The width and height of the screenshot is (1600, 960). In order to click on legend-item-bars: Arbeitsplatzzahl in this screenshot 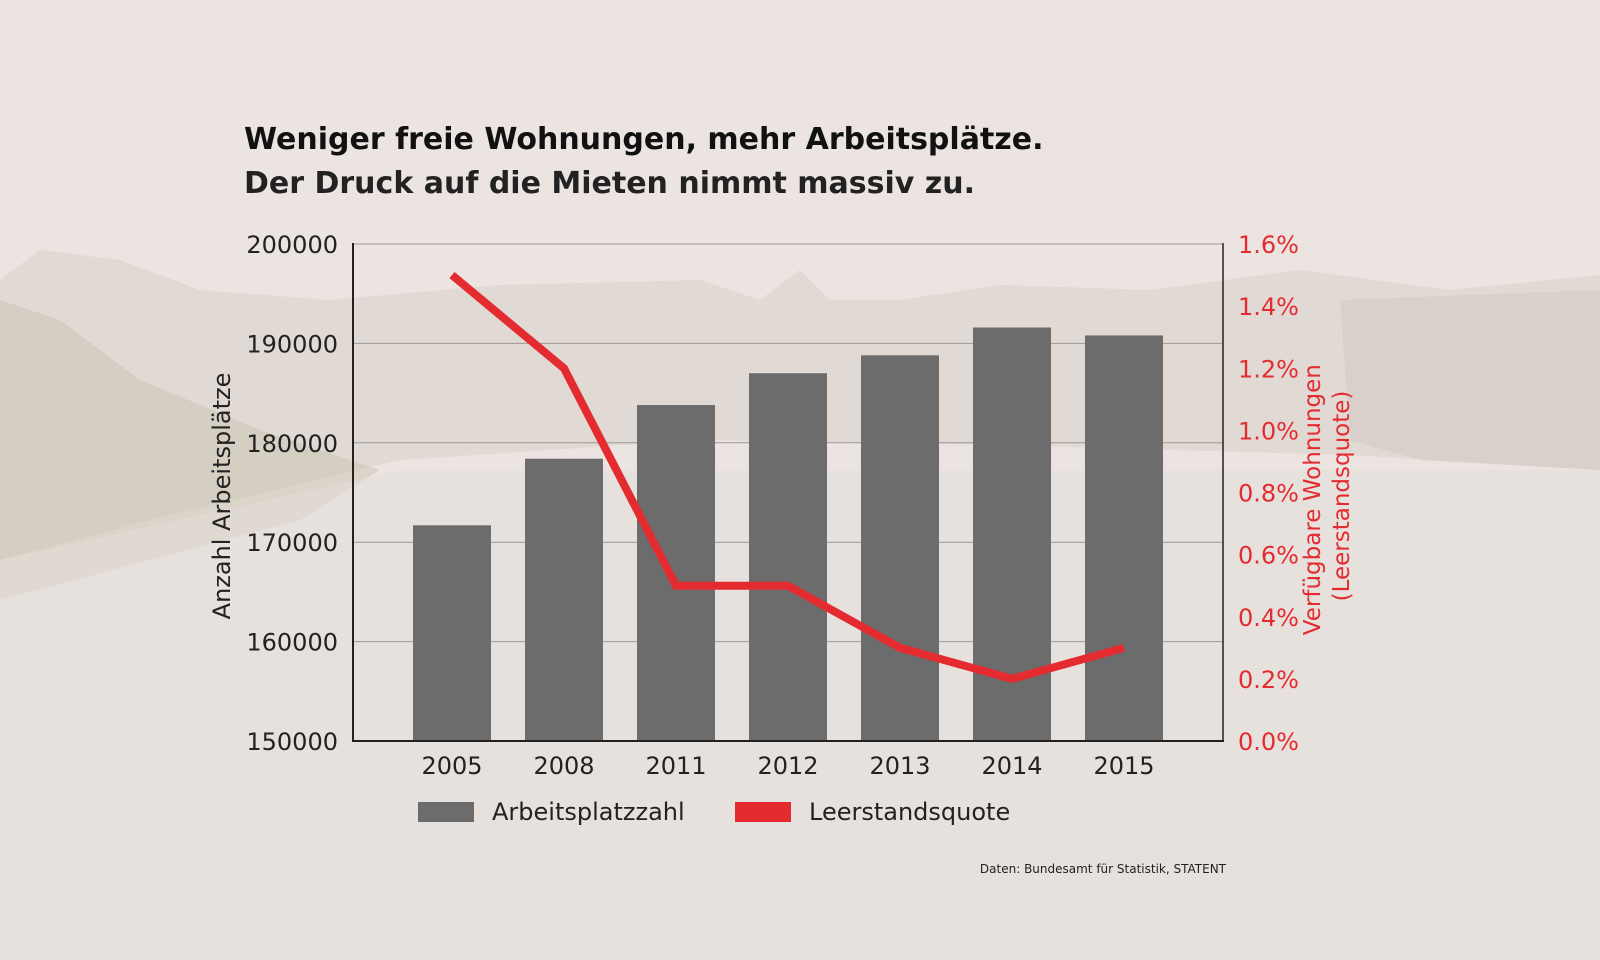, I will do `click(551, 812)`.